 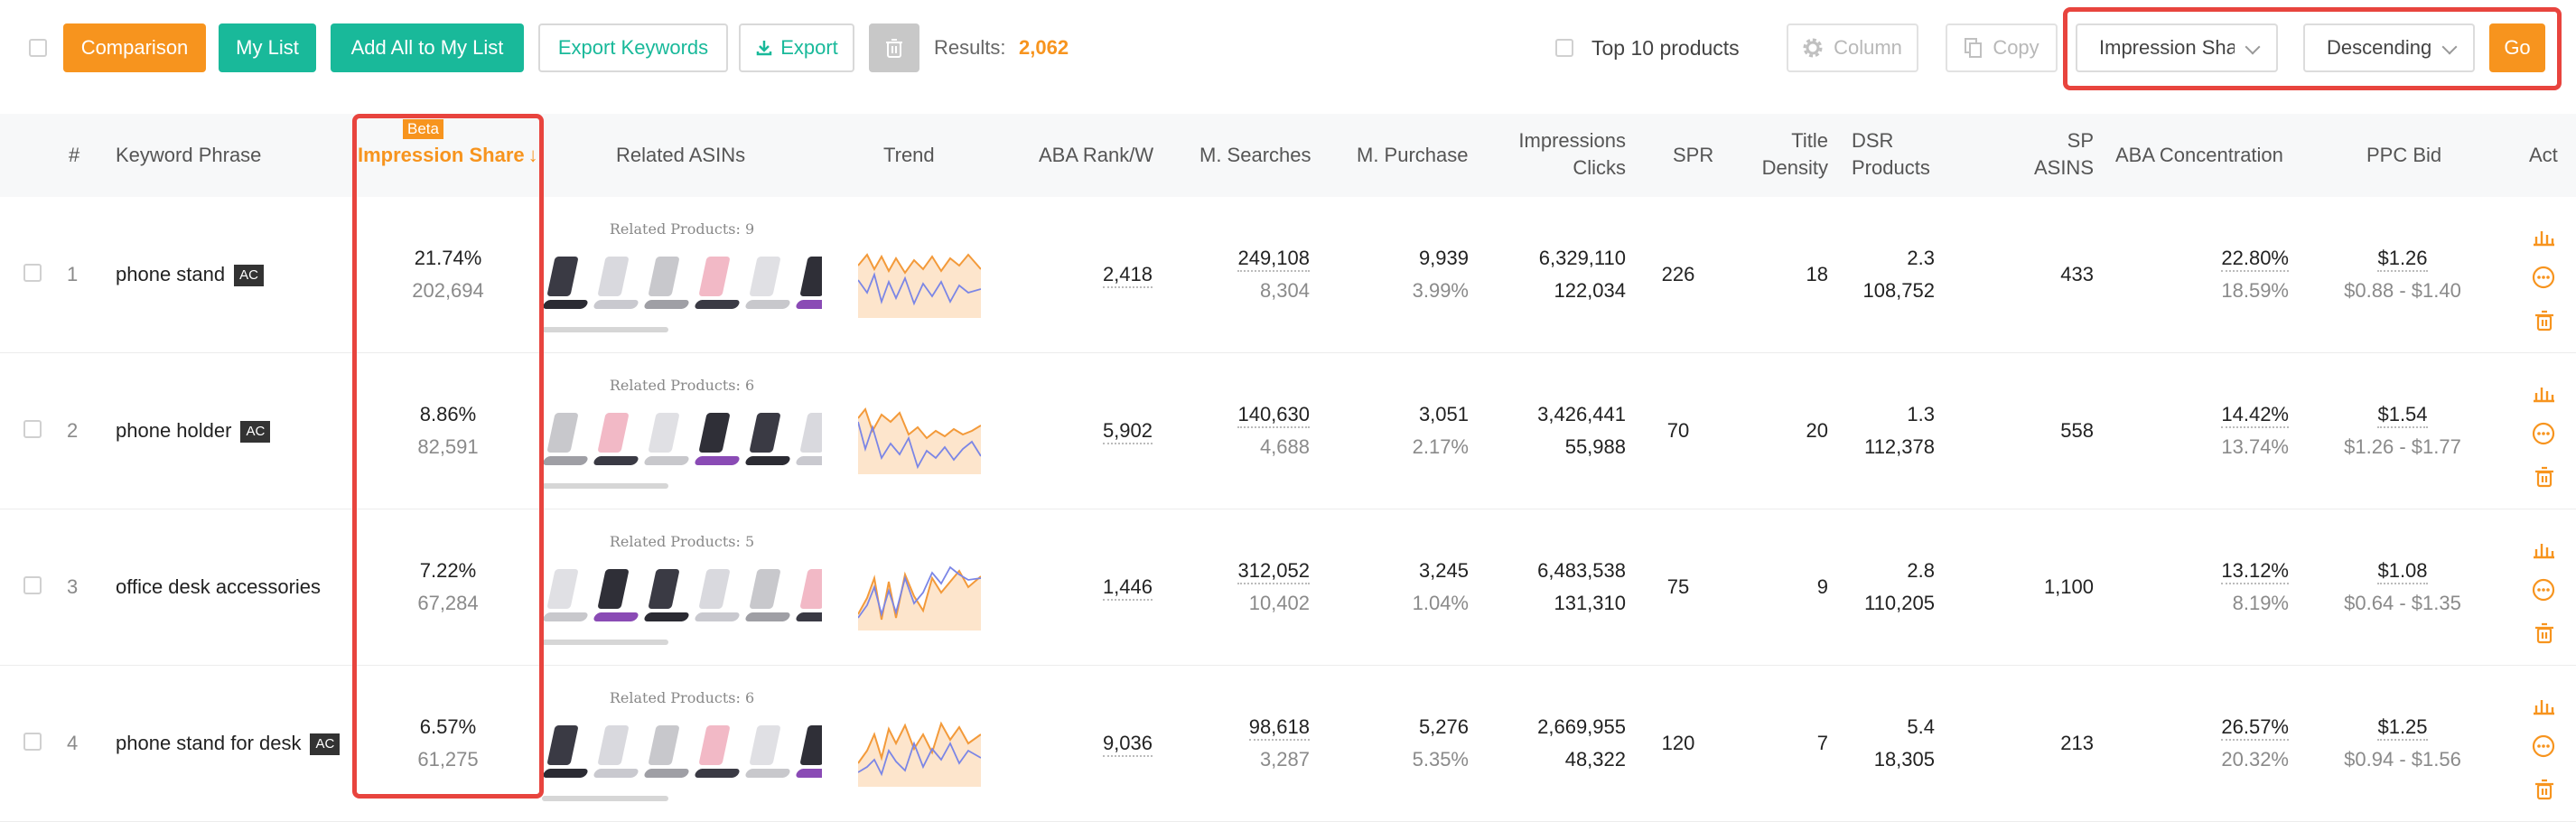 I want to click on keyword-cell: phone stand for desk AC, so click(x=228, y=744).